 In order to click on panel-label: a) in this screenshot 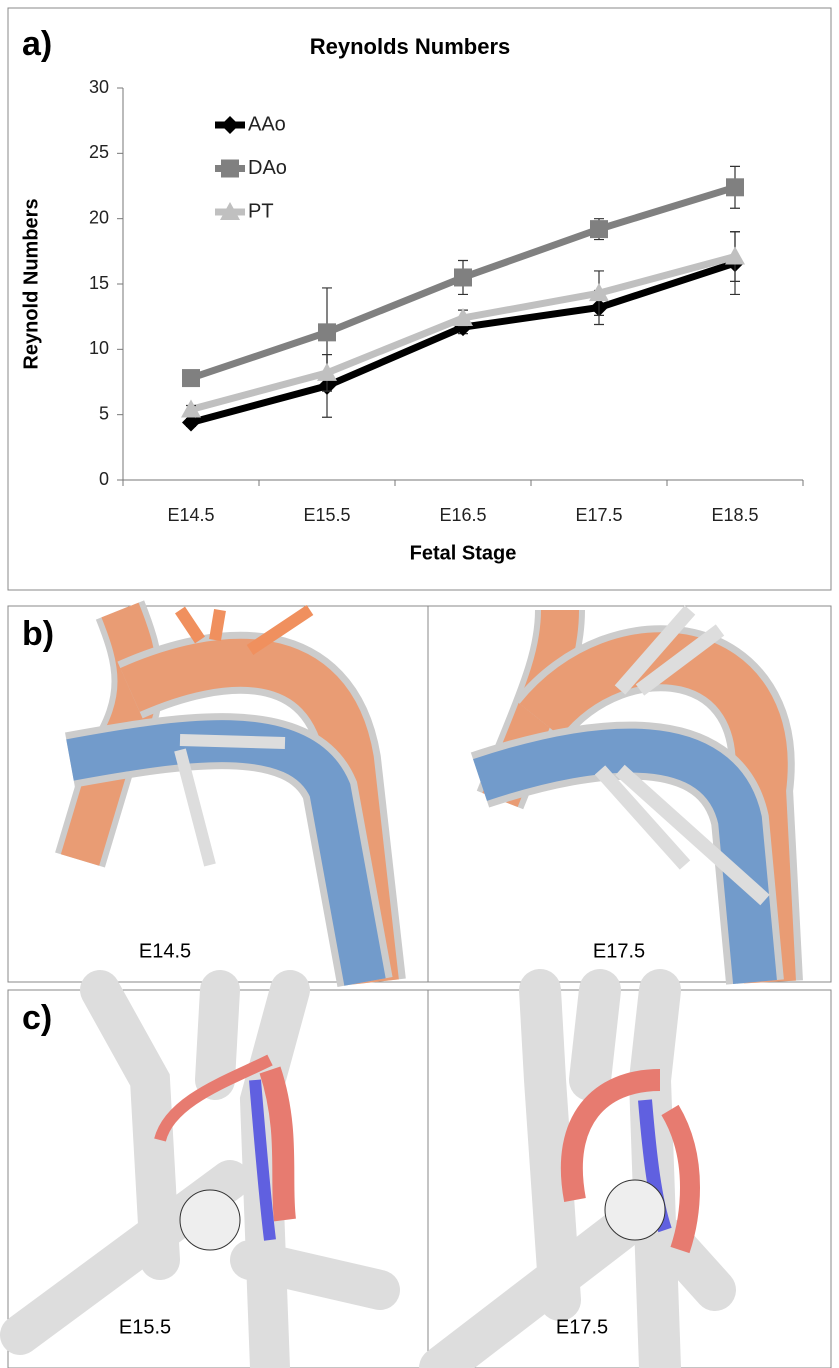, I will do `click(37, 44)`.